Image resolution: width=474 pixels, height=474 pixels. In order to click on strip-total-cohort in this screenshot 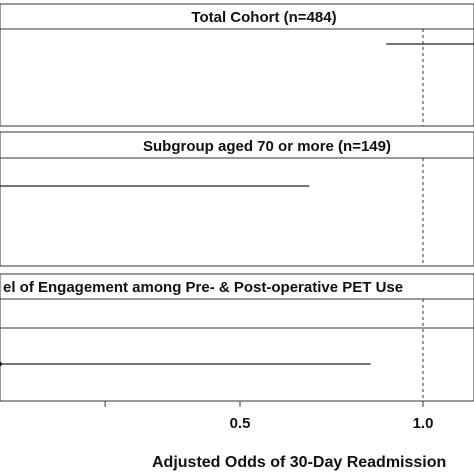, I will do `click(237, 16)`.